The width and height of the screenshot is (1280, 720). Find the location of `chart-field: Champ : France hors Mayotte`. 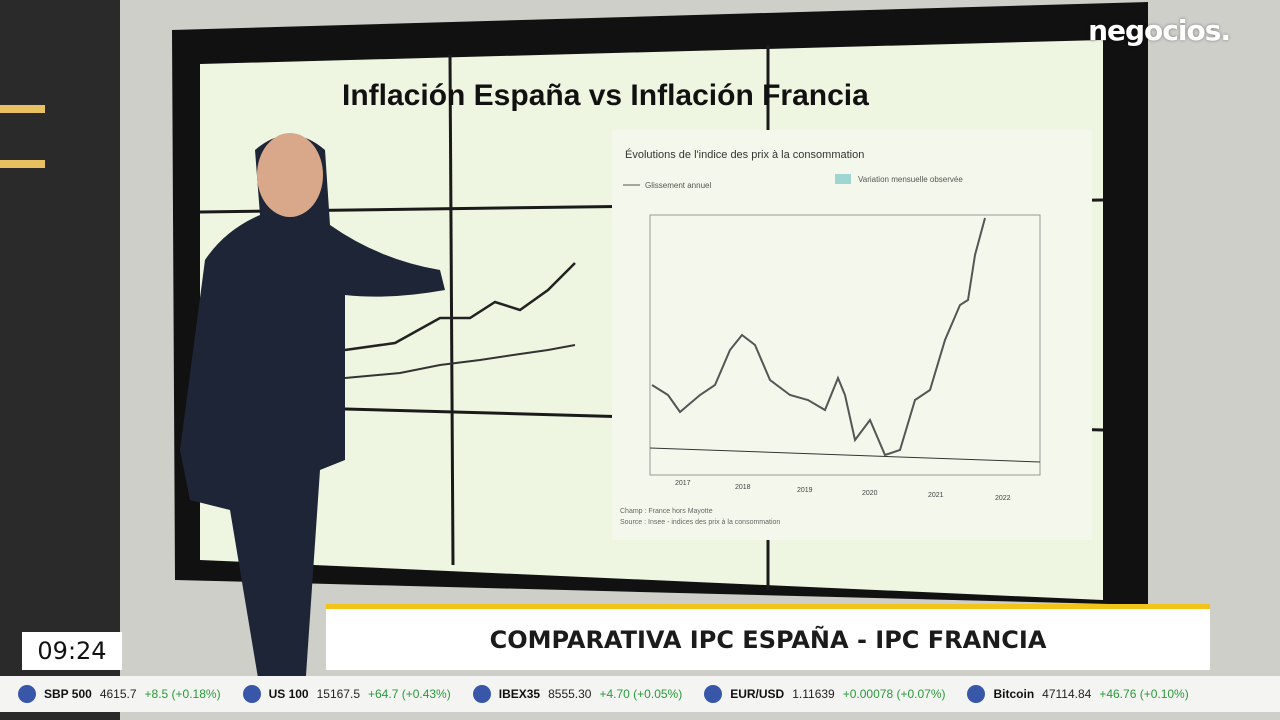

chart-field: Champ : France hors Mayotte is located at coordinates (666, 511).